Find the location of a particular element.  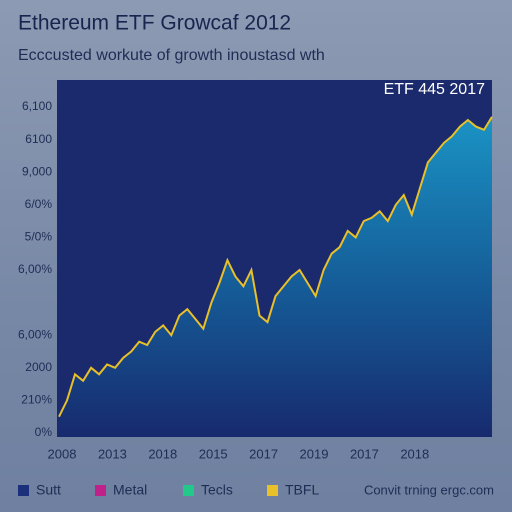

y-tick-label: 2000 is located at coordinates (38, 367).